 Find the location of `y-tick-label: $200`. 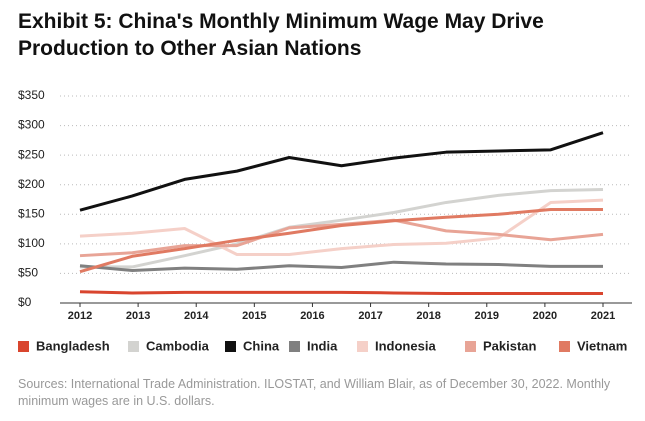

y-tick-label: $200 is located at coordinates (31, 184).